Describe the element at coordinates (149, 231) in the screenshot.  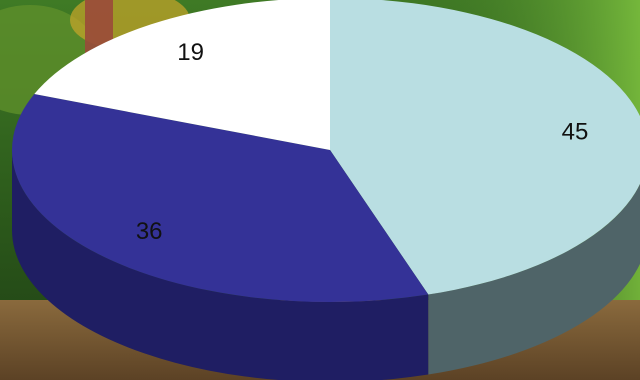
I see `pie-slice-label-36: 36` at that location.